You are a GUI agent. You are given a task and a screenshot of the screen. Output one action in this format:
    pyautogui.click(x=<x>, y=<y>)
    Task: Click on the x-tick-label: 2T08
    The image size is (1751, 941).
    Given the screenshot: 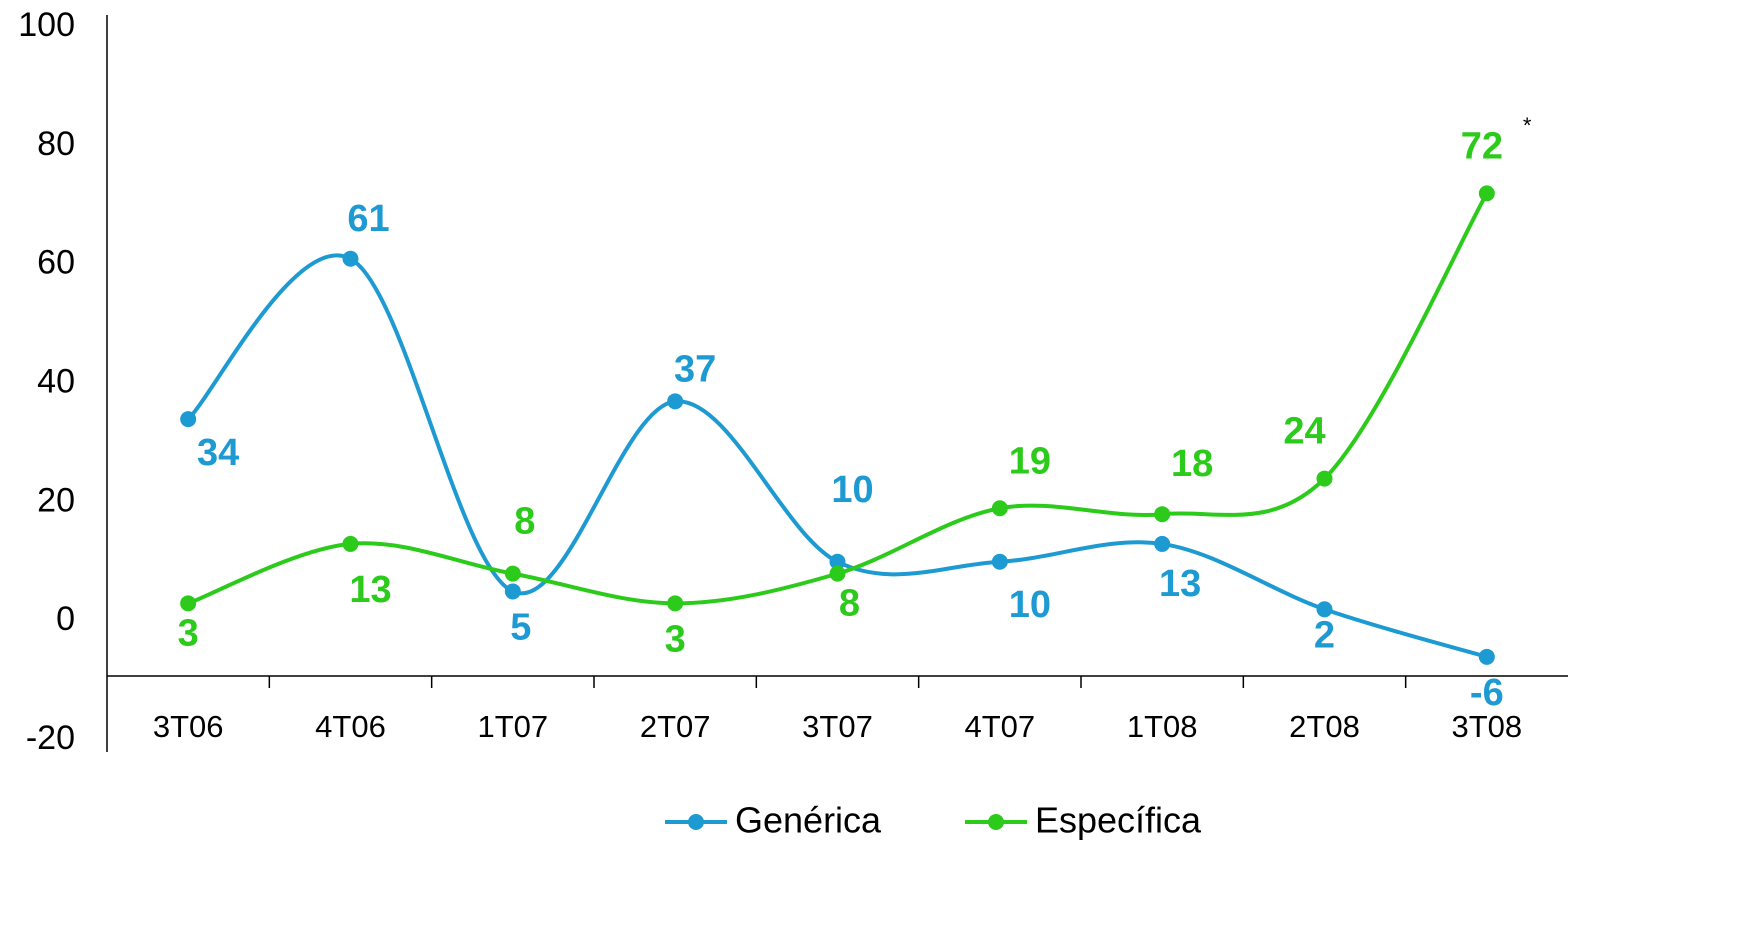 What is the action you would take?
    pyautogui.click(x=1324, y=726)
    